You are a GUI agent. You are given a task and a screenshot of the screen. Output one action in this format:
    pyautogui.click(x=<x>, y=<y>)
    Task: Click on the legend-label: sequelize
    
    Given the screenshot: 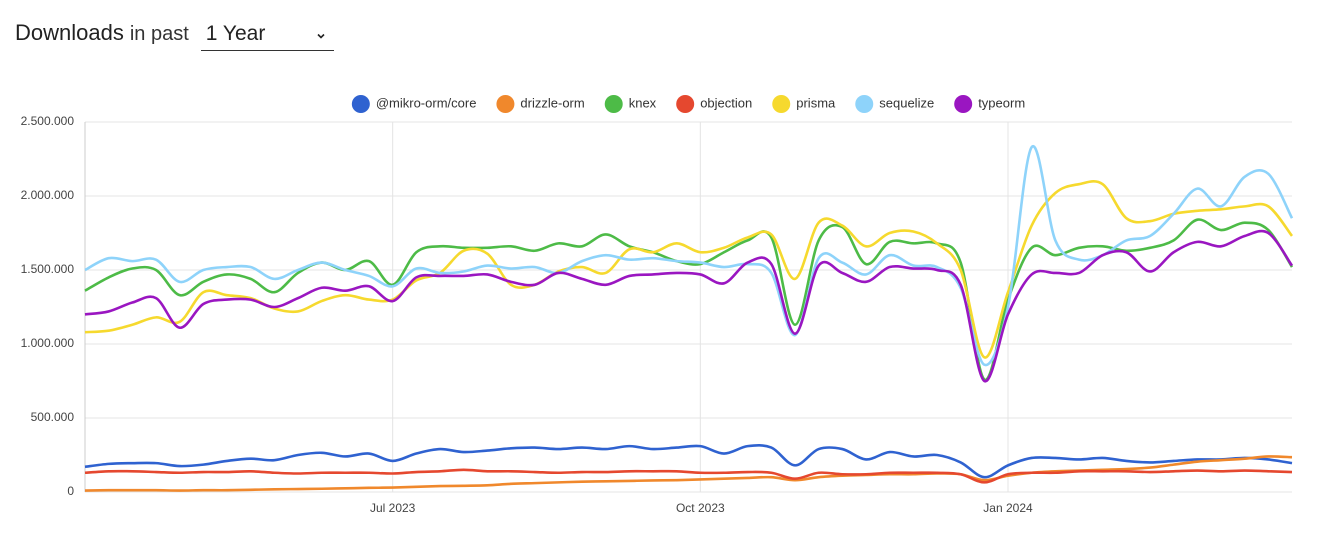 What is the action you would take?
    pyautogui.click(x=906, y=102)
    